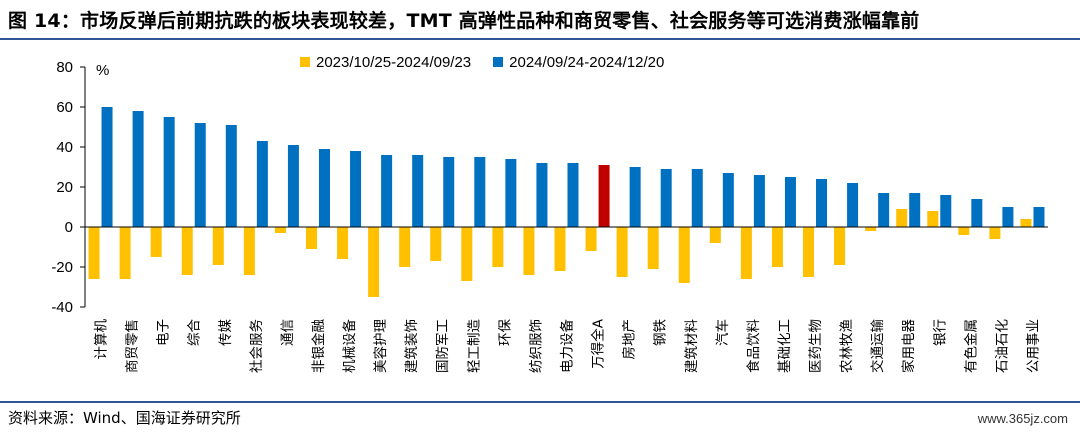 Image resolution: width=1080 pixels, height=439 pixels. Describe the element at coordinates (124, 418) in the screenshot. I see `source-note: 资料来源：Wind、国海证券研究所` at that location.